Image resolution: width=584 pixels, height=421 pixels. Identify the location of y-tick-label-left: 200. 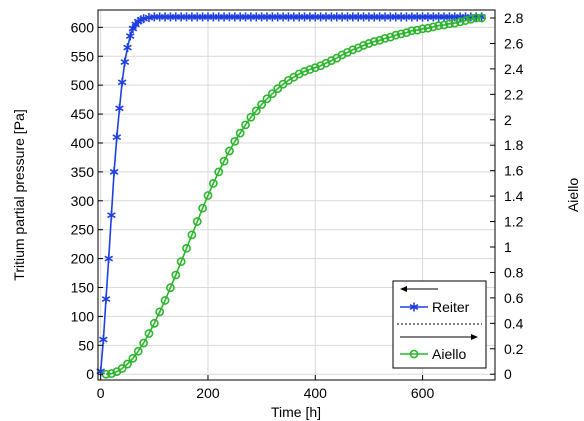
(83, 259).